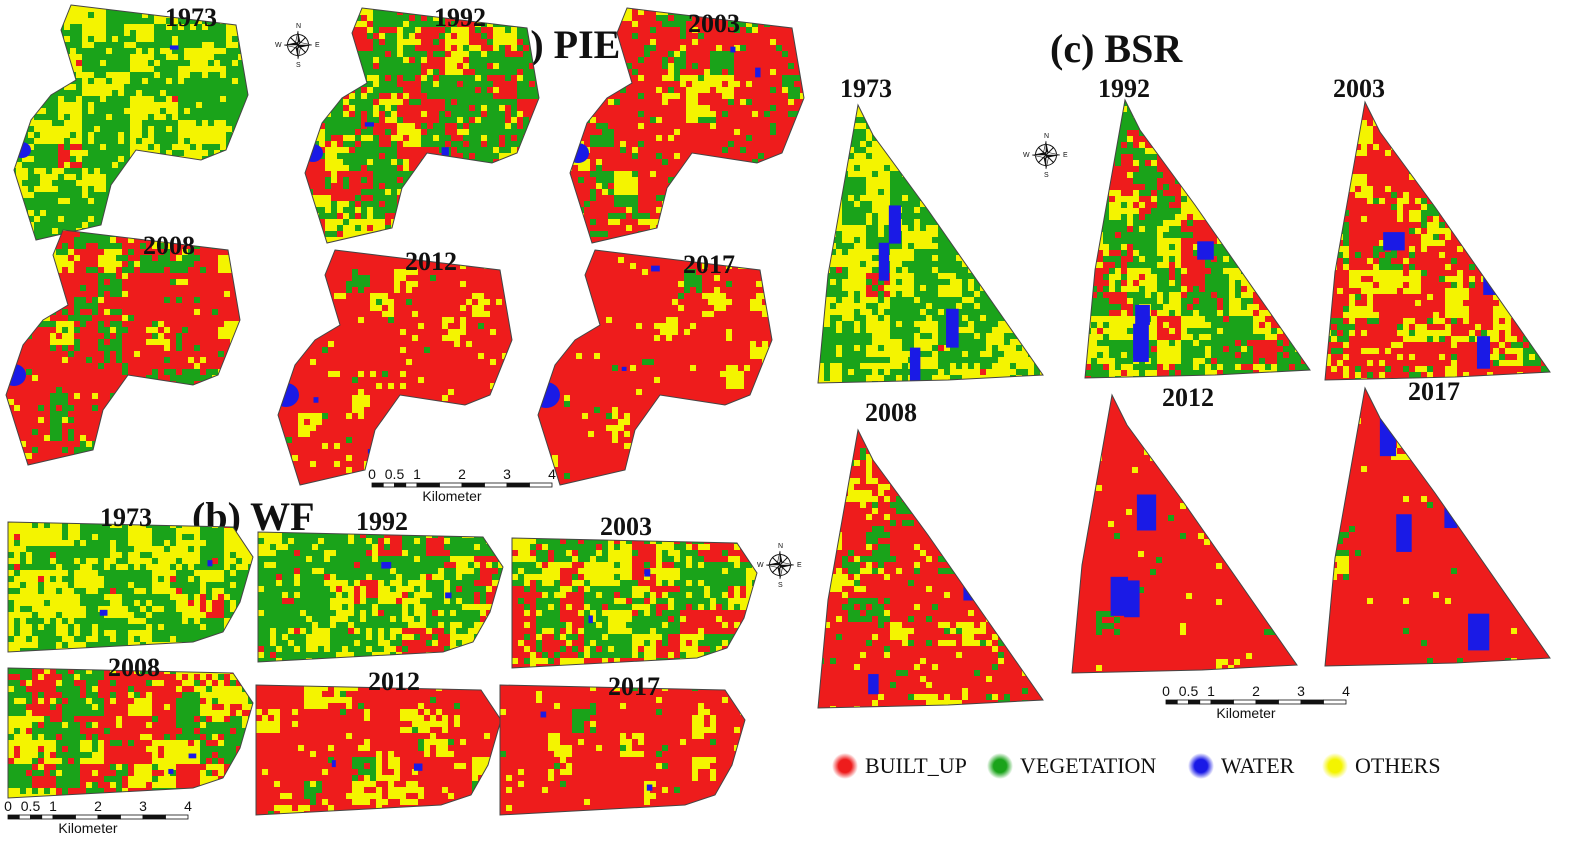 Image resolution: width=1578 pixels, height=860 pixels. Describe the element at coordinates (462, 485) in the screenshot. I see `scale-bar-pie: 0 0.5 1 2 3 4 Kilometer` at that location.